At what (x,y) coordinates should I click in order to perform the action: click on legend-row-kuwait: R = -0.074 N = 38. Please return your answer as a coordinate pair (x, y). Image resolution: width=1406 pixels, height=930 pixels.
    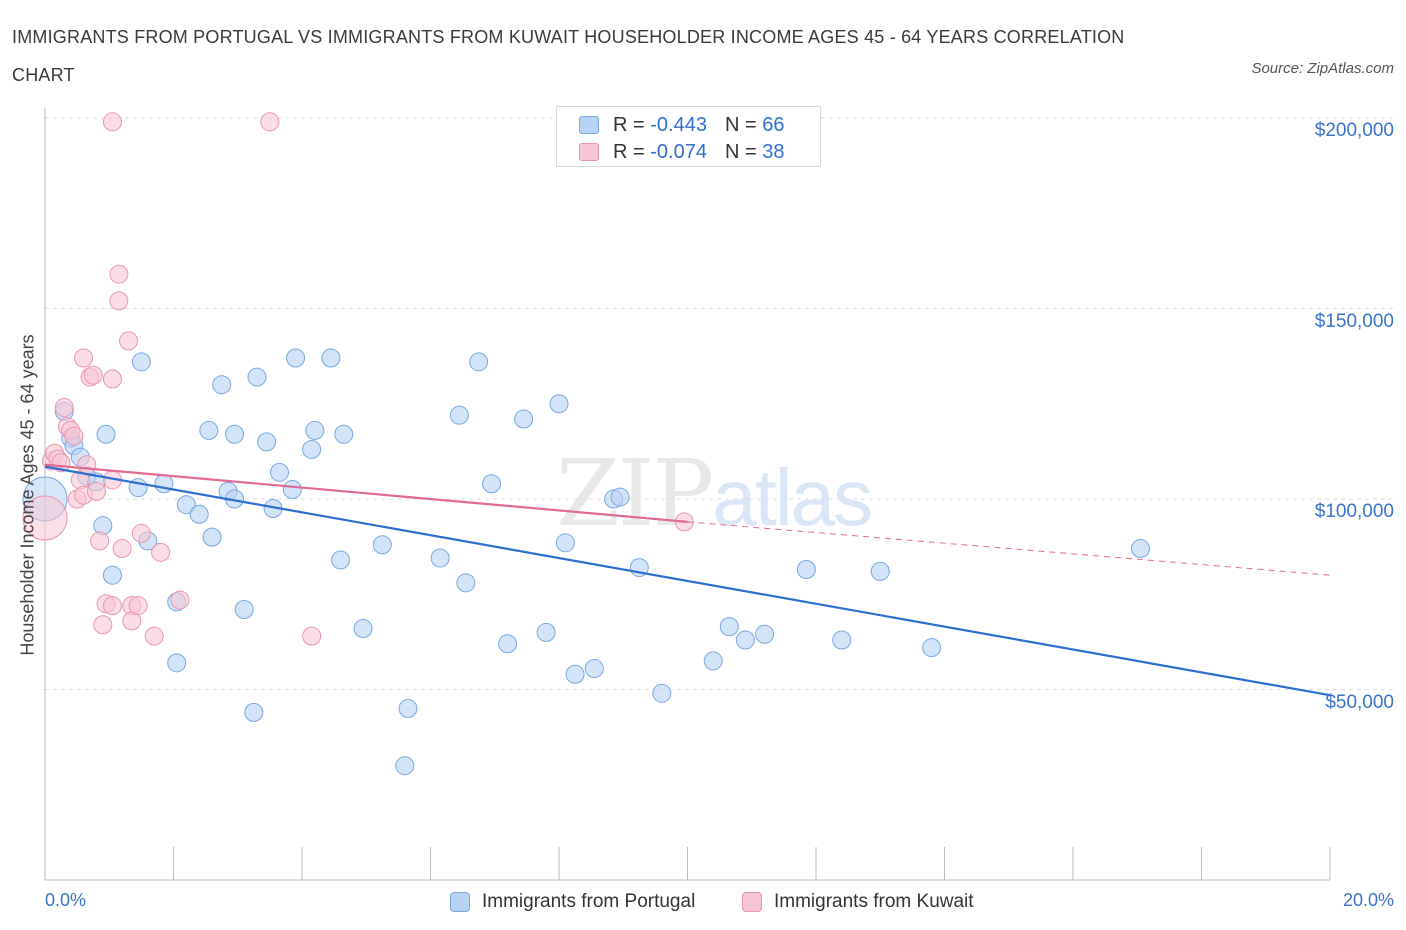
    Looking at the image, I should click on (681, 152).